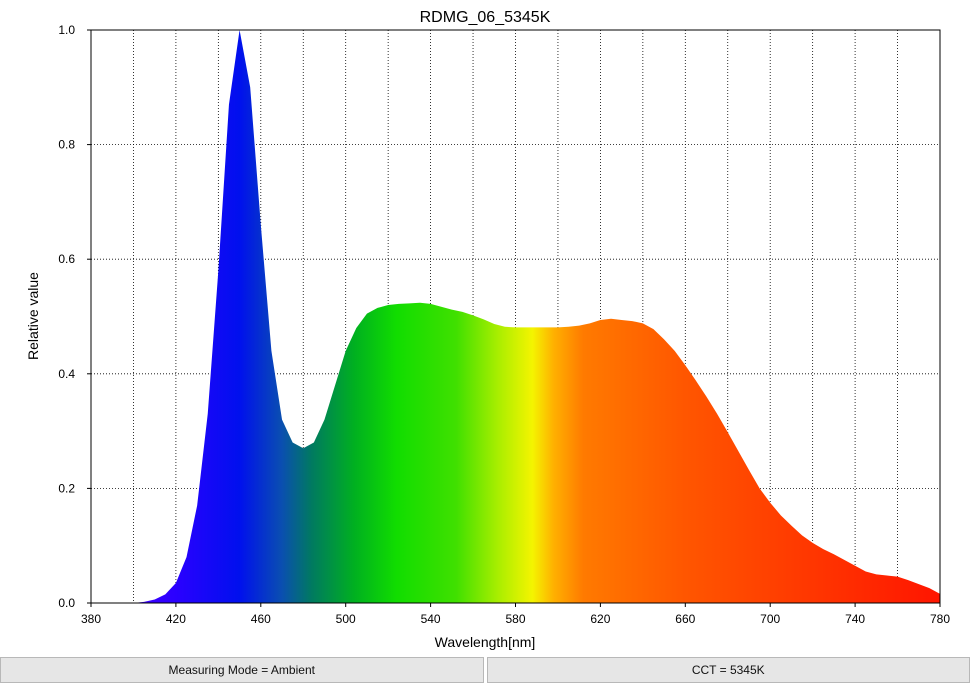 Image resolution: width=970 pixels, height=683 pixels. Describe the element at coordinates (346, 619) in the screenshot. I see `x-tick-label: 500` at that location.